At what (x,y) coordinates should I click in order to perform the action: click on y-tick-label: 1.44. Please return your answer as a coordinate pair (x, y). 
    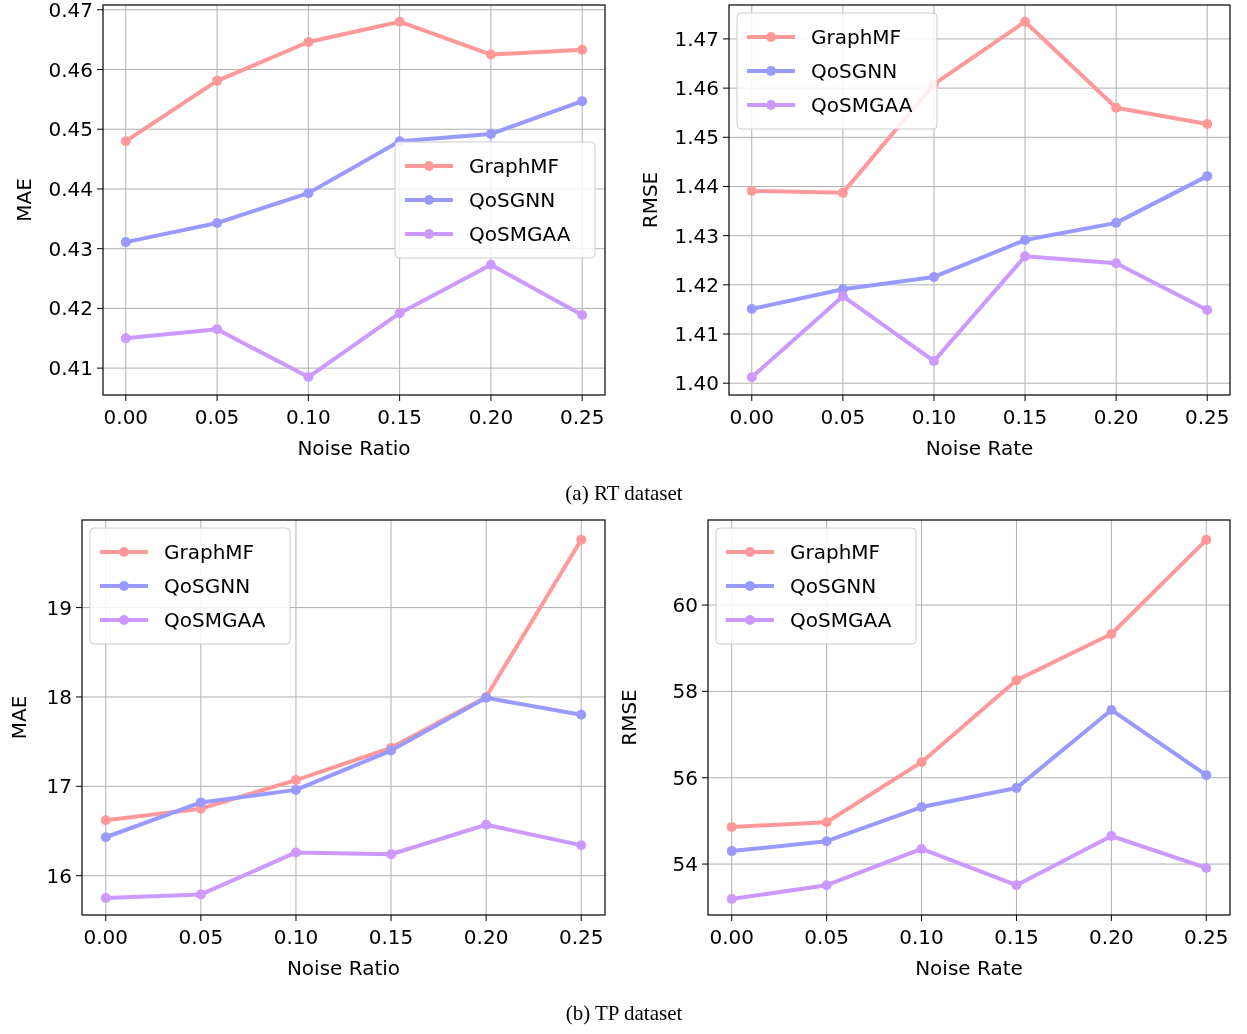
    Looking at the image, I should click on (696, 186).